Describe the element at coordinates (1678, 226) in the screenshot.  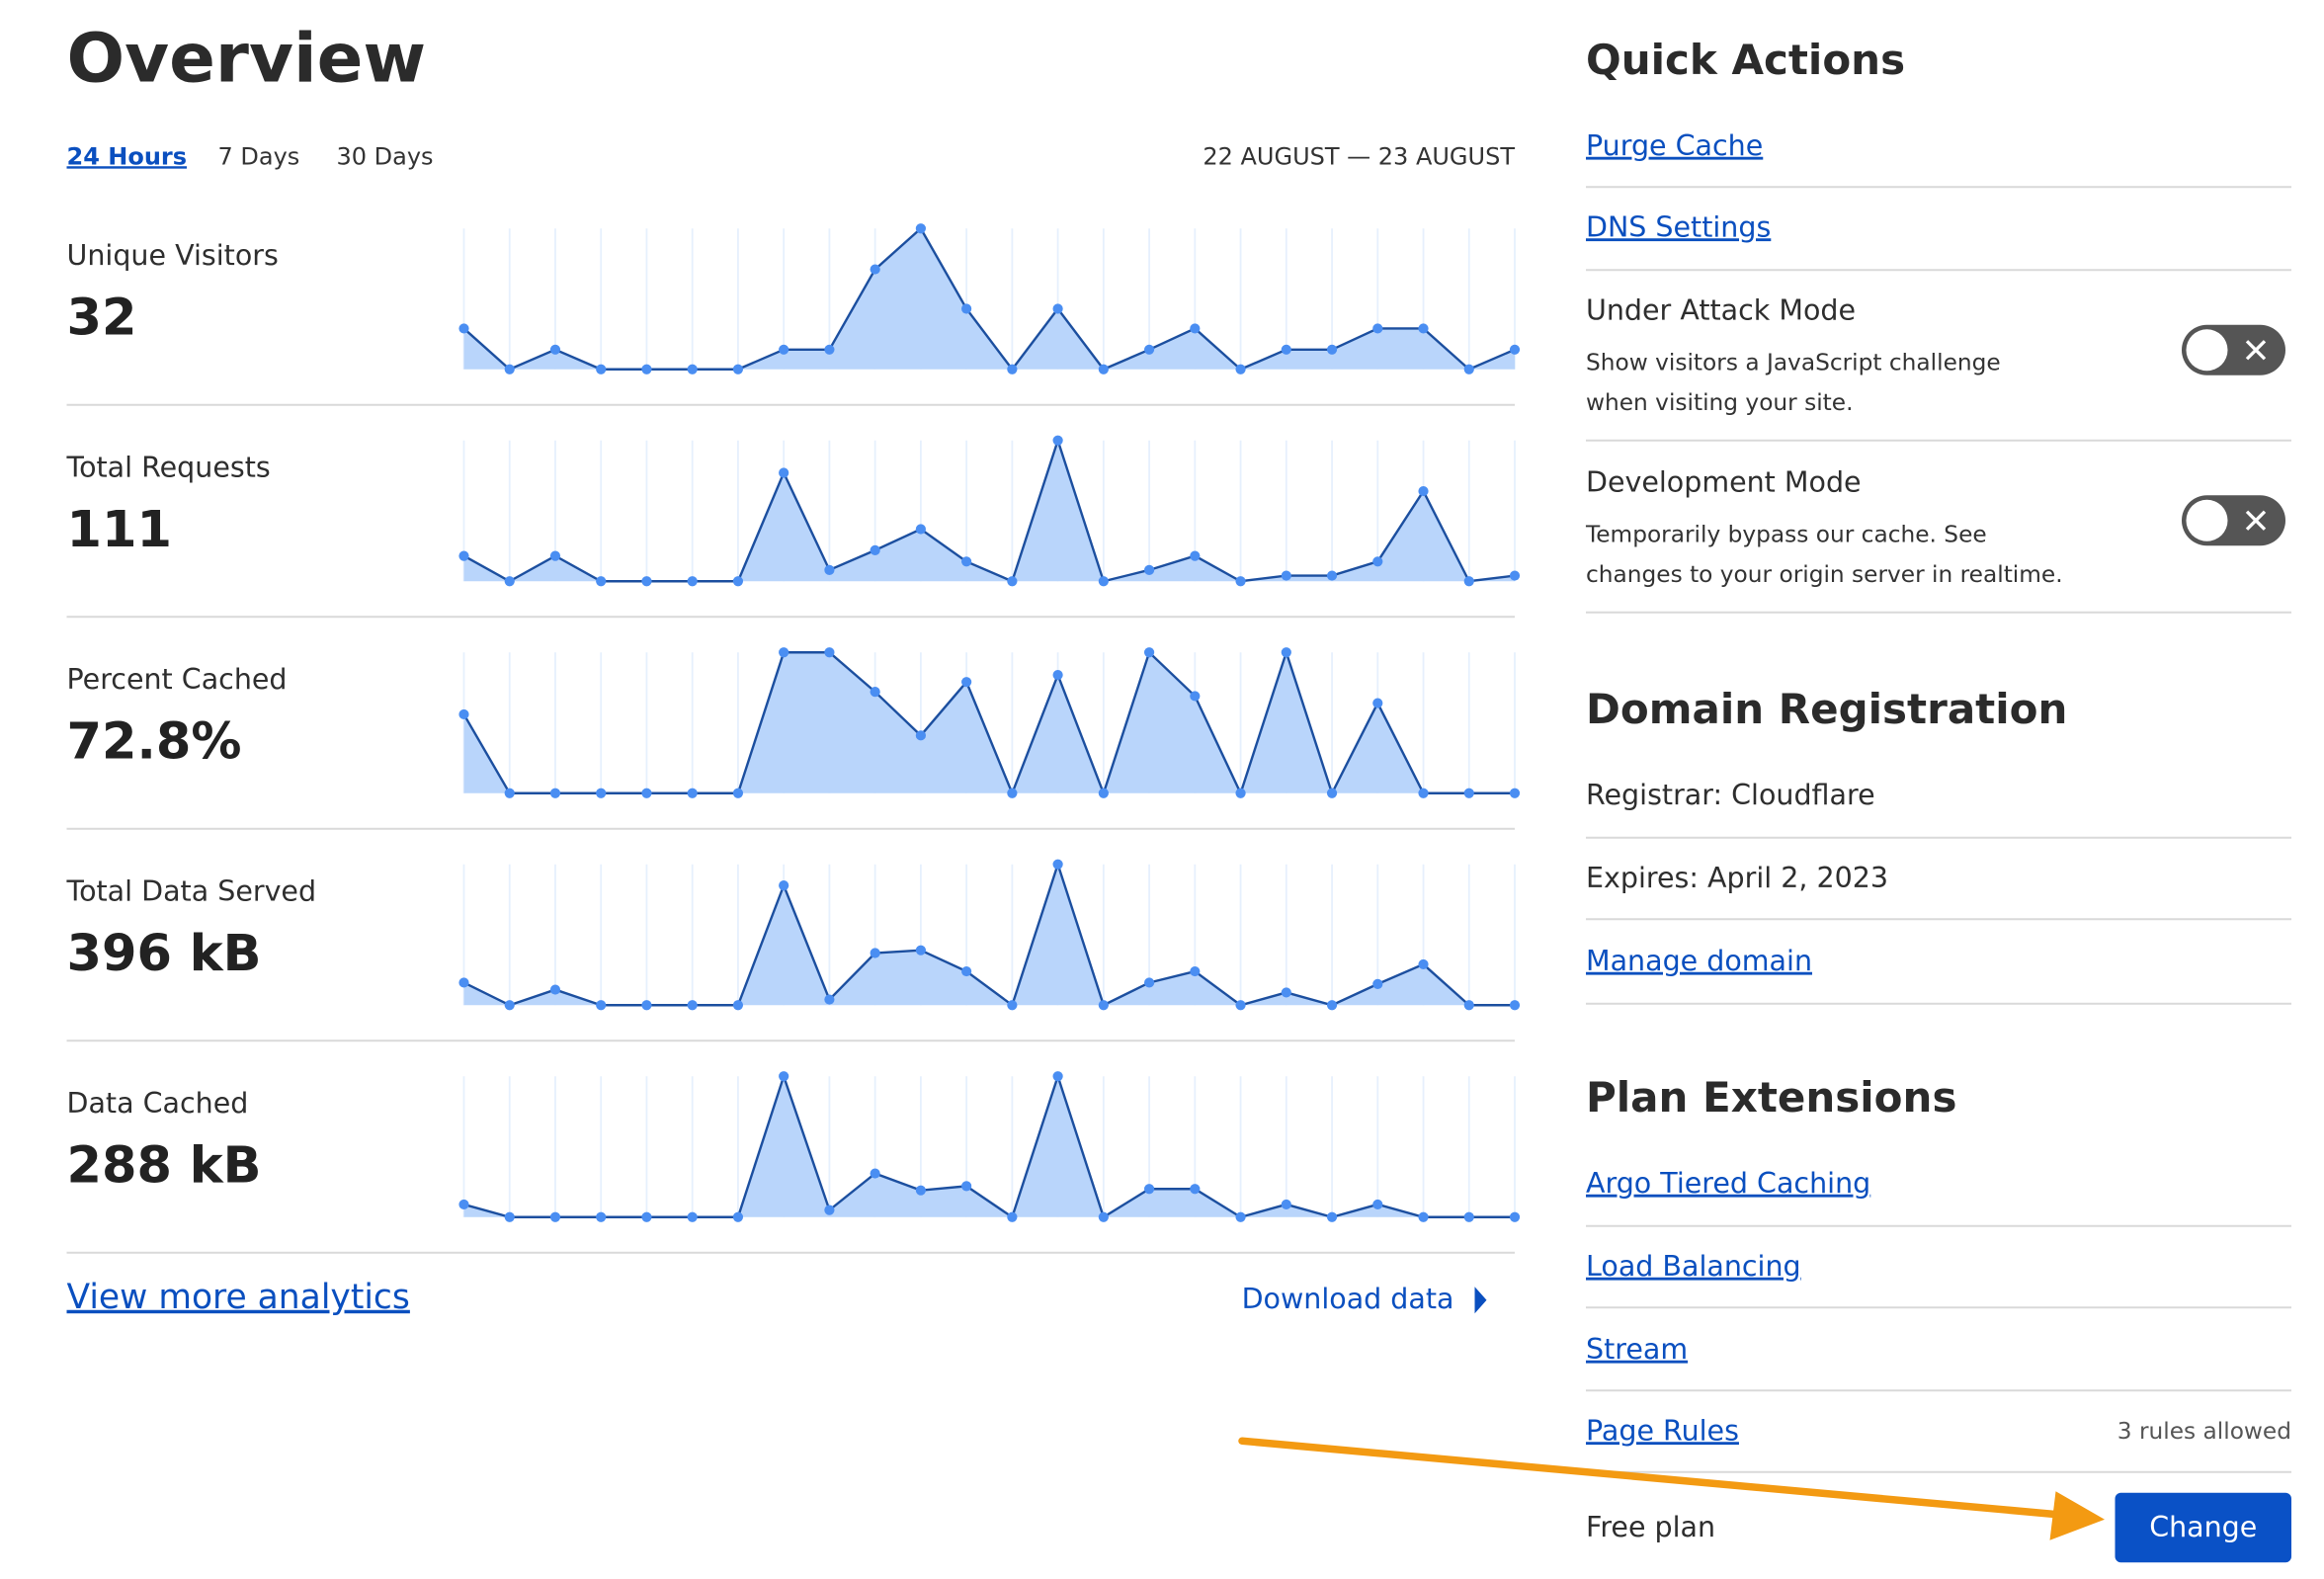
I see `action-link: DNS Settings` at that location.